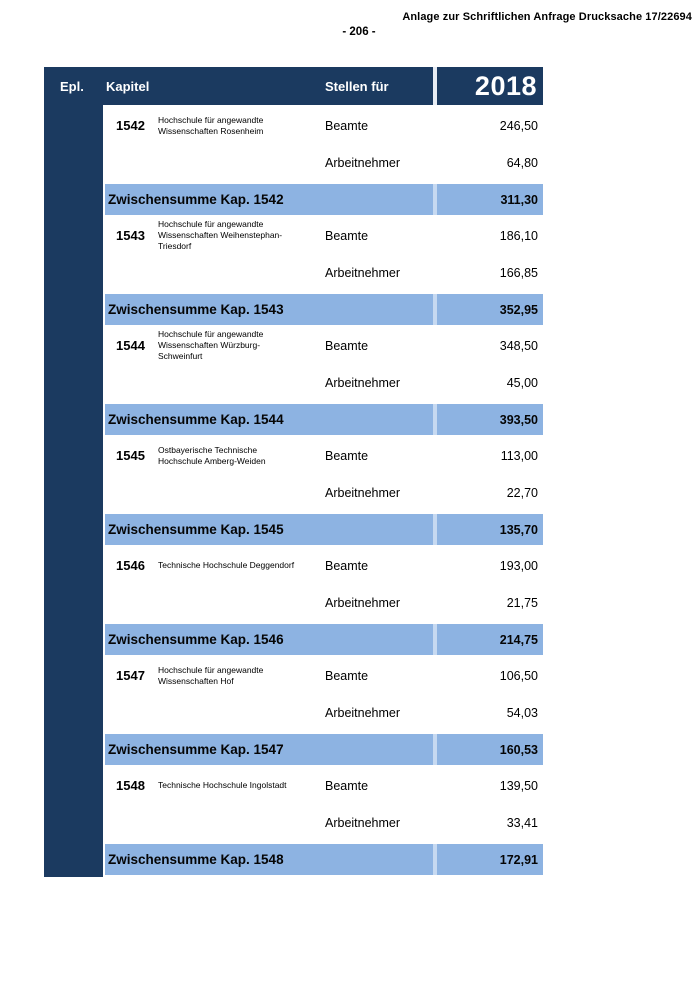 Image resolution: width=700 pixels, height=990 pixels. Describe the element at coordinates (522, 493) in the screenshot. I see `staff-count-value: 22,70` at that location.